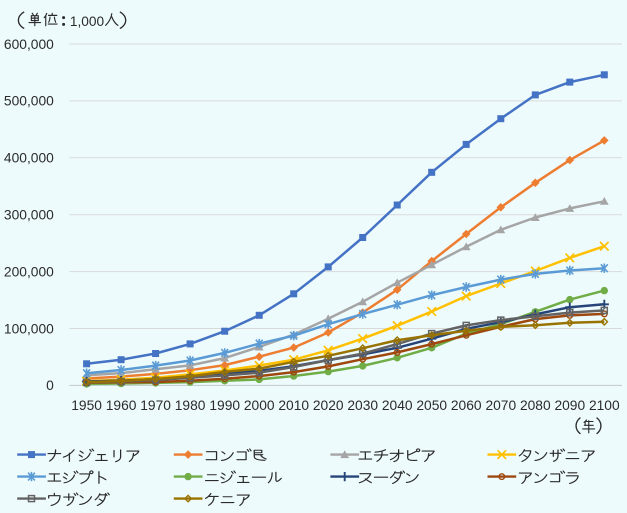 The height and width of the screenshot is (513, 627). I want to click on svg-text: 500,000, so click(29, 101).